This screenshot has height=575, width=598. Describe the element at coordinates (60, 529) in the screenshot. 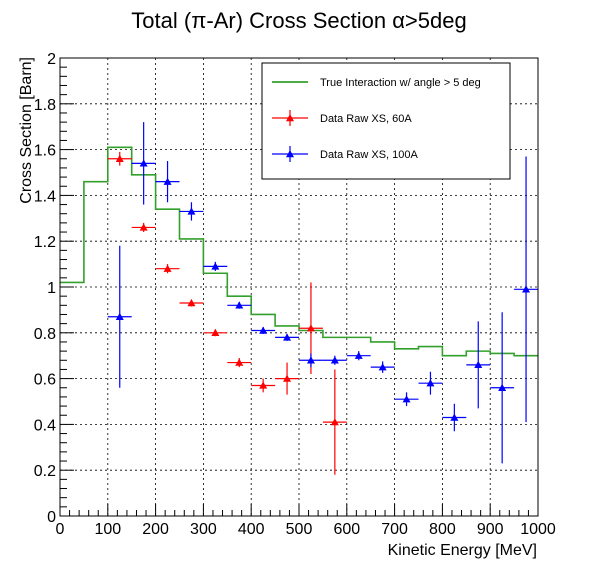

I see `x-tick-label: 0` at that location.